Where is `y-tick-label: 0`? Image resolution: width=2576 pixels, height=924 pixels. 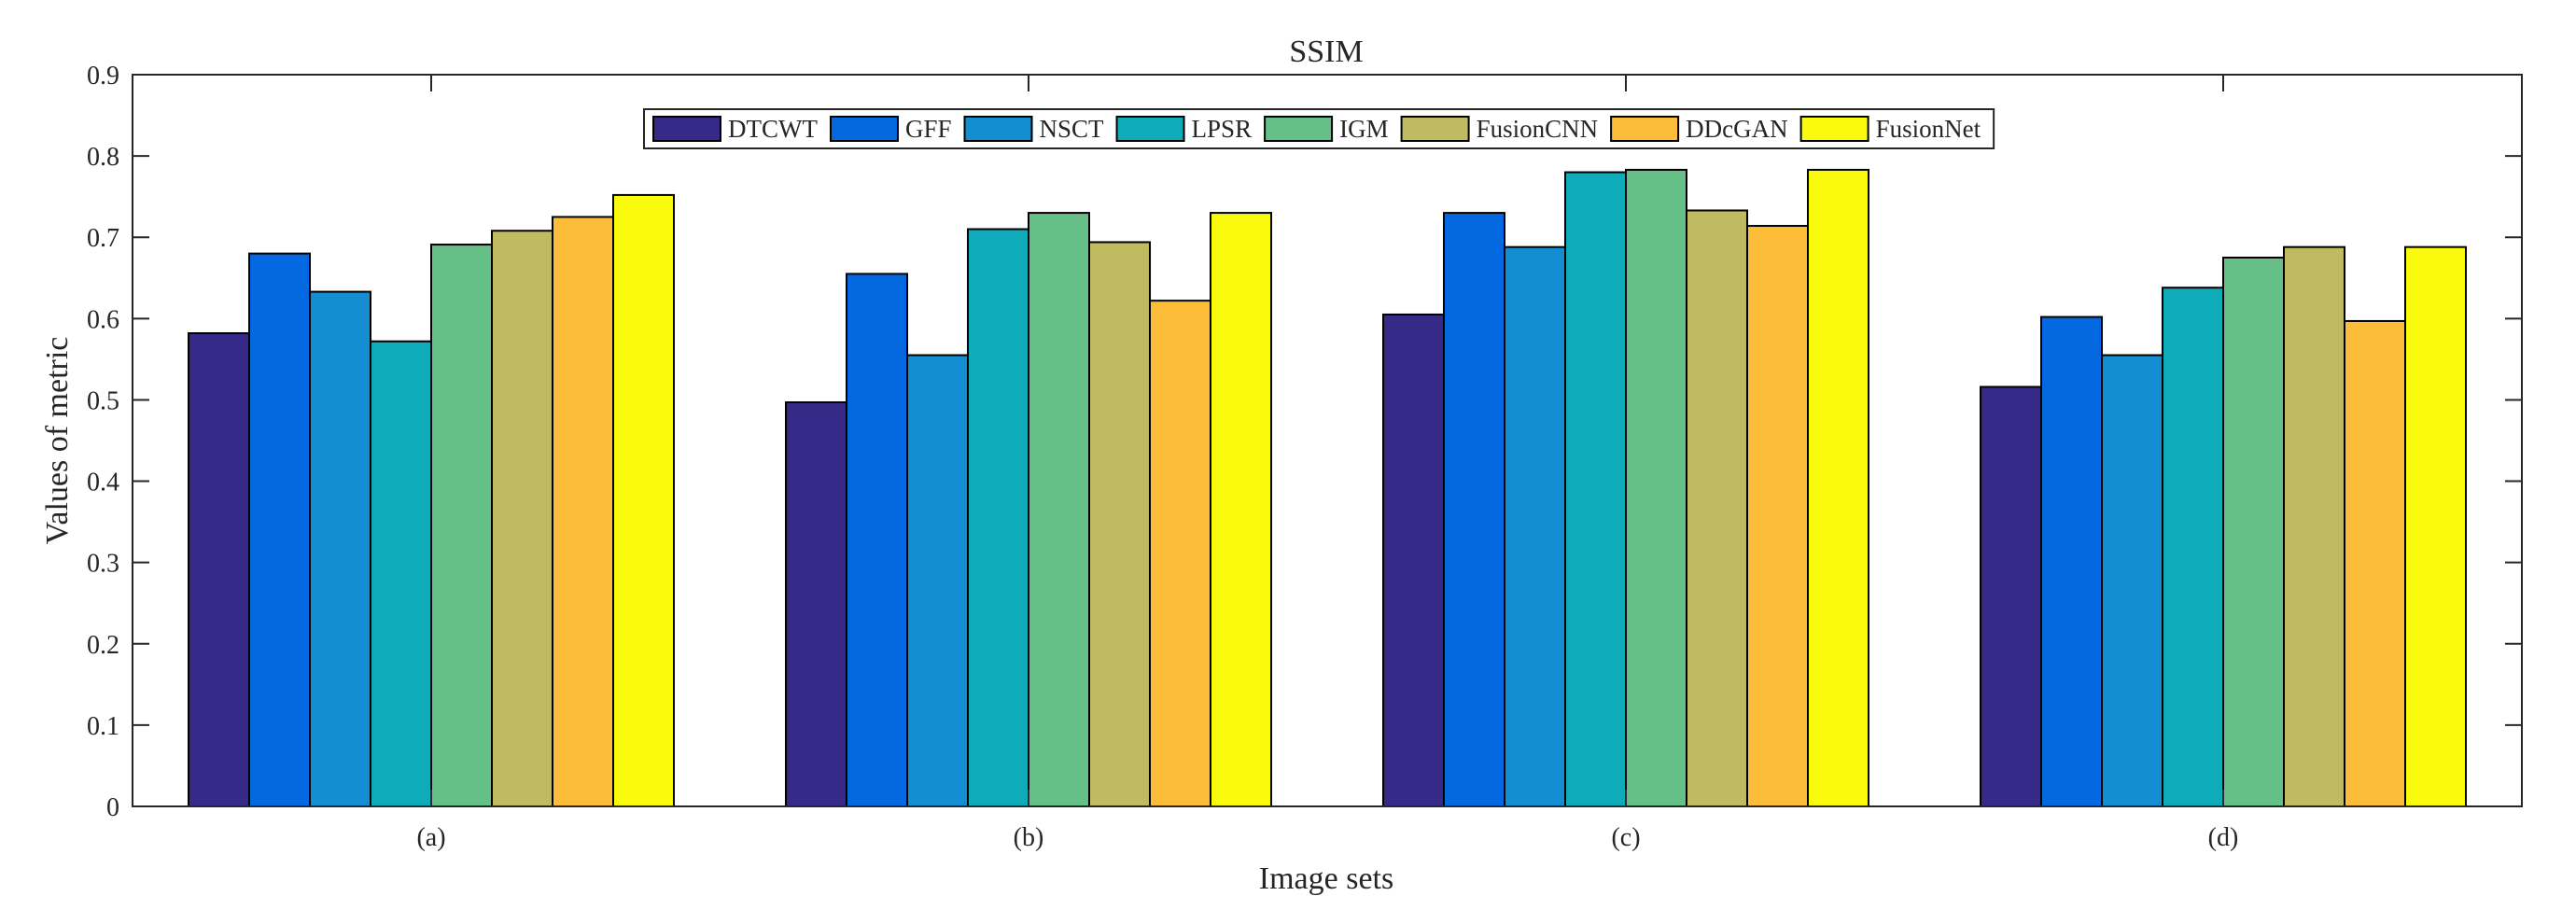 y-tick-label: 0 is located at coordinates (112, 807).